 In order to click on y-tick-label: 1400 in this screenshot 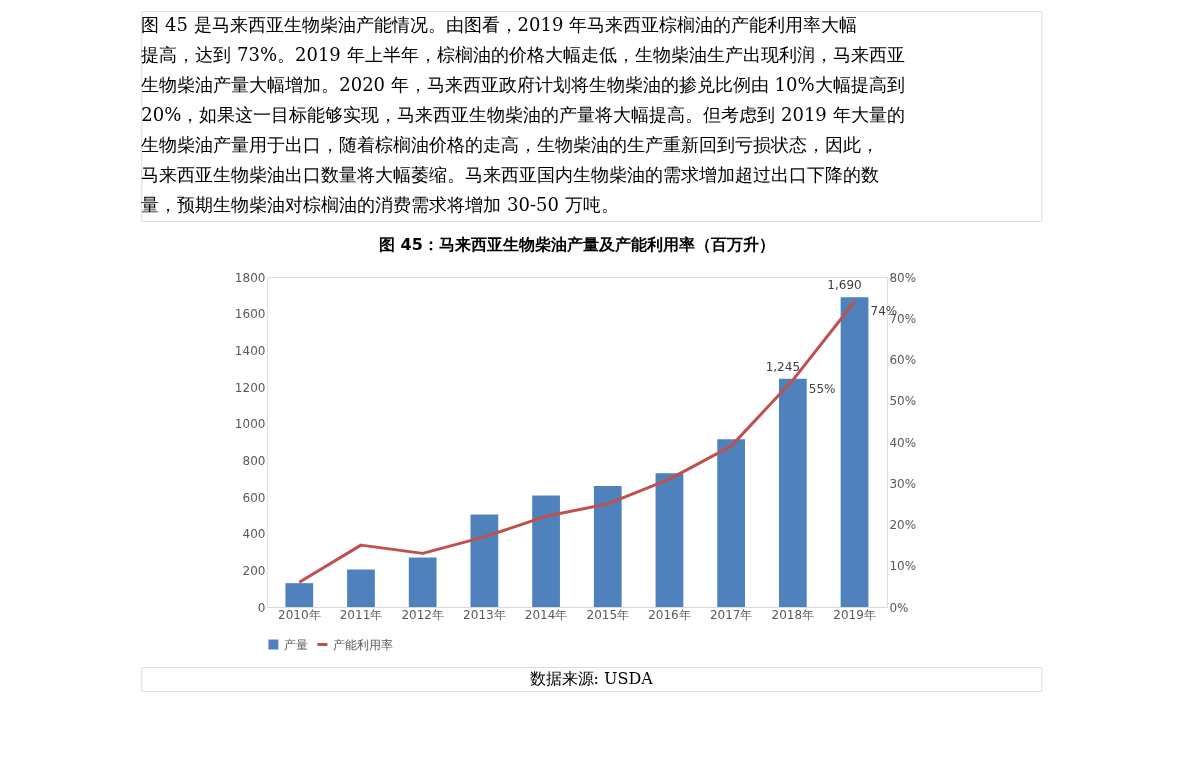, I will do `click(250, 350)`.